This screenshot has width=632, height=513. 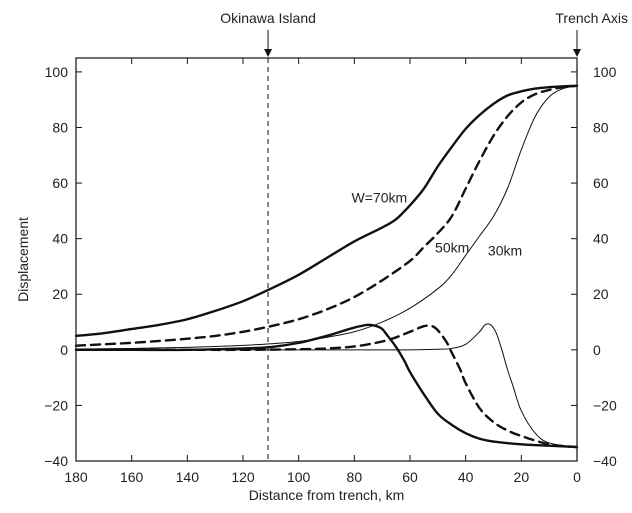 What do you see at coordinates (268, 18) in the screenshot?
I see `okinawa-island-label: Okinawa Island` at bounding box center [268, 18].